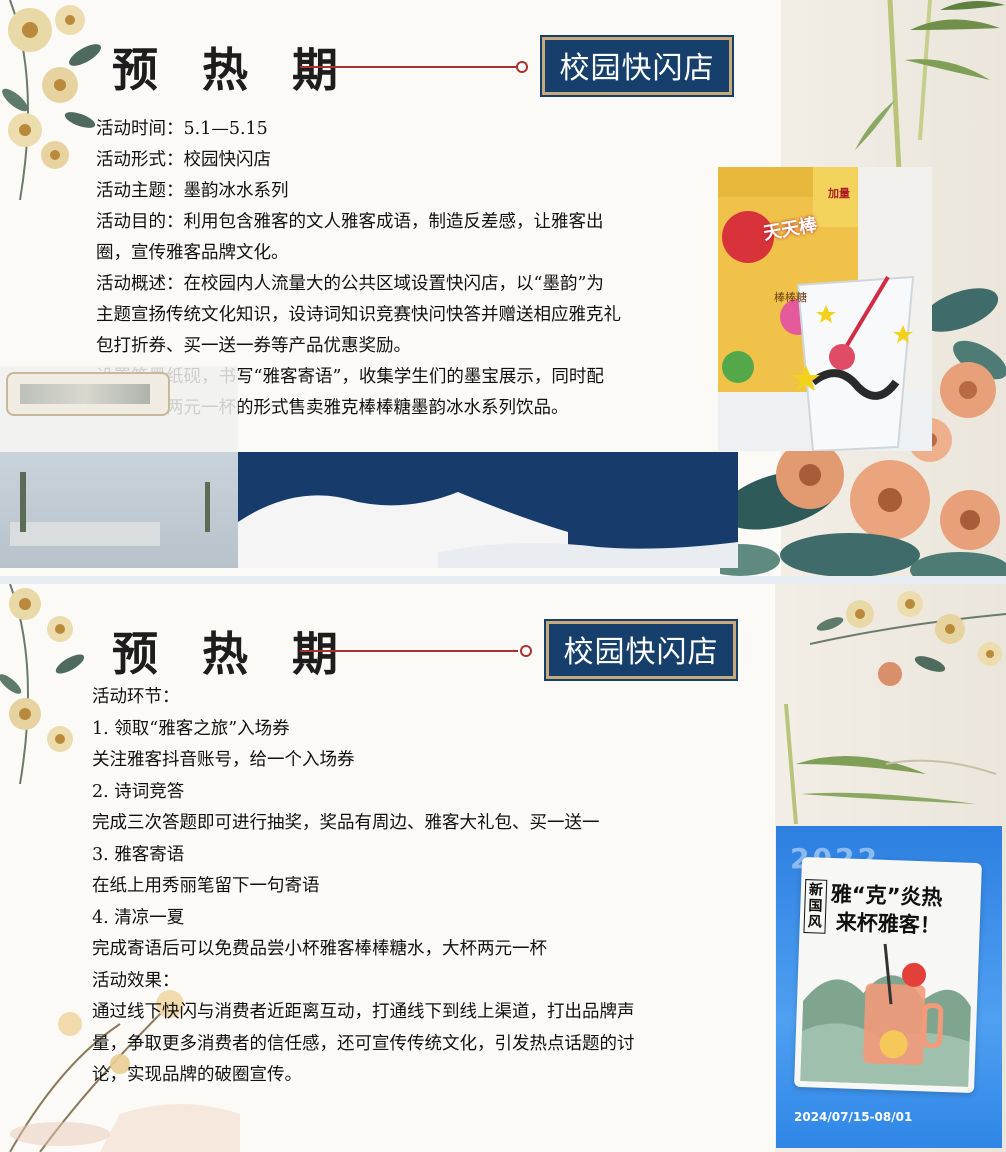 The height and width of the screenshot is (1152, 1006). I want to click on text-line: 活动概述：在校园内人流量大的公共区域设置快闪店，以“墨韵”为, so click(350, 284).